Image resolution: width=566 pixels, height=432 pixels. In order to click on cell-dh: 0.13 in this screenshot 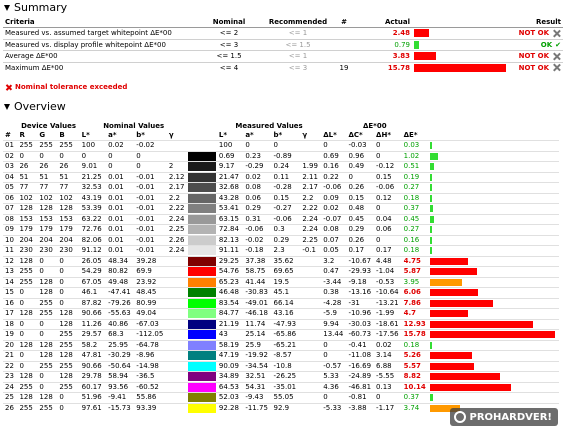, I will do `click(388, 387)`.